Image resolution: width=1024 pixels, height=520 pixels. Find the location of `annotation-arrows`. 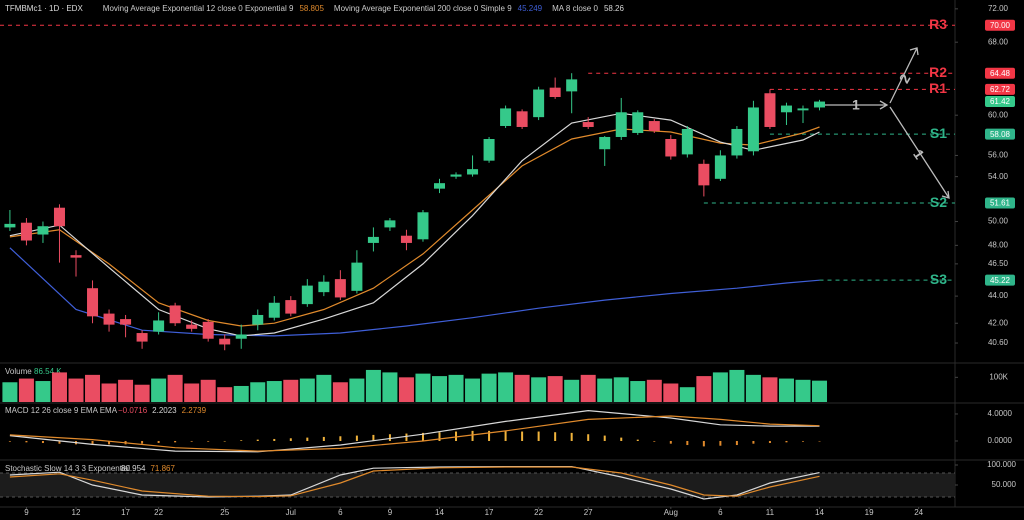

annotation-arrows is located at coordinates (887, 123).